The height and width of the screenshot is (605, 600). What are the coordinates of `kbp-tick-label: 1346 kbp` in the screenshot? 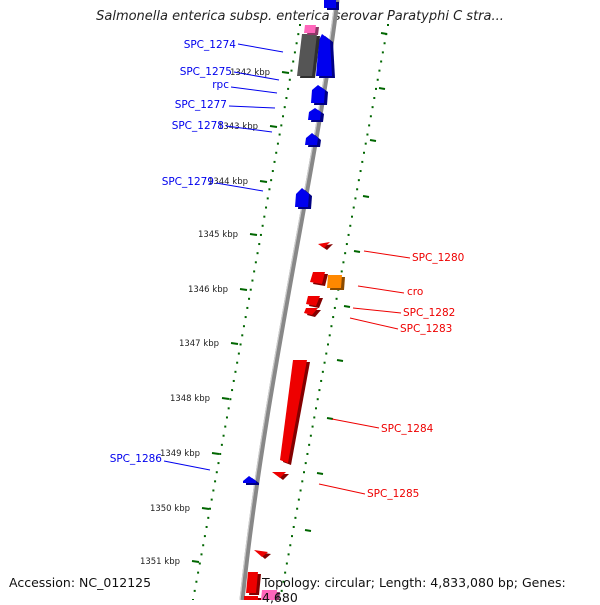 It's located at (208, 290).